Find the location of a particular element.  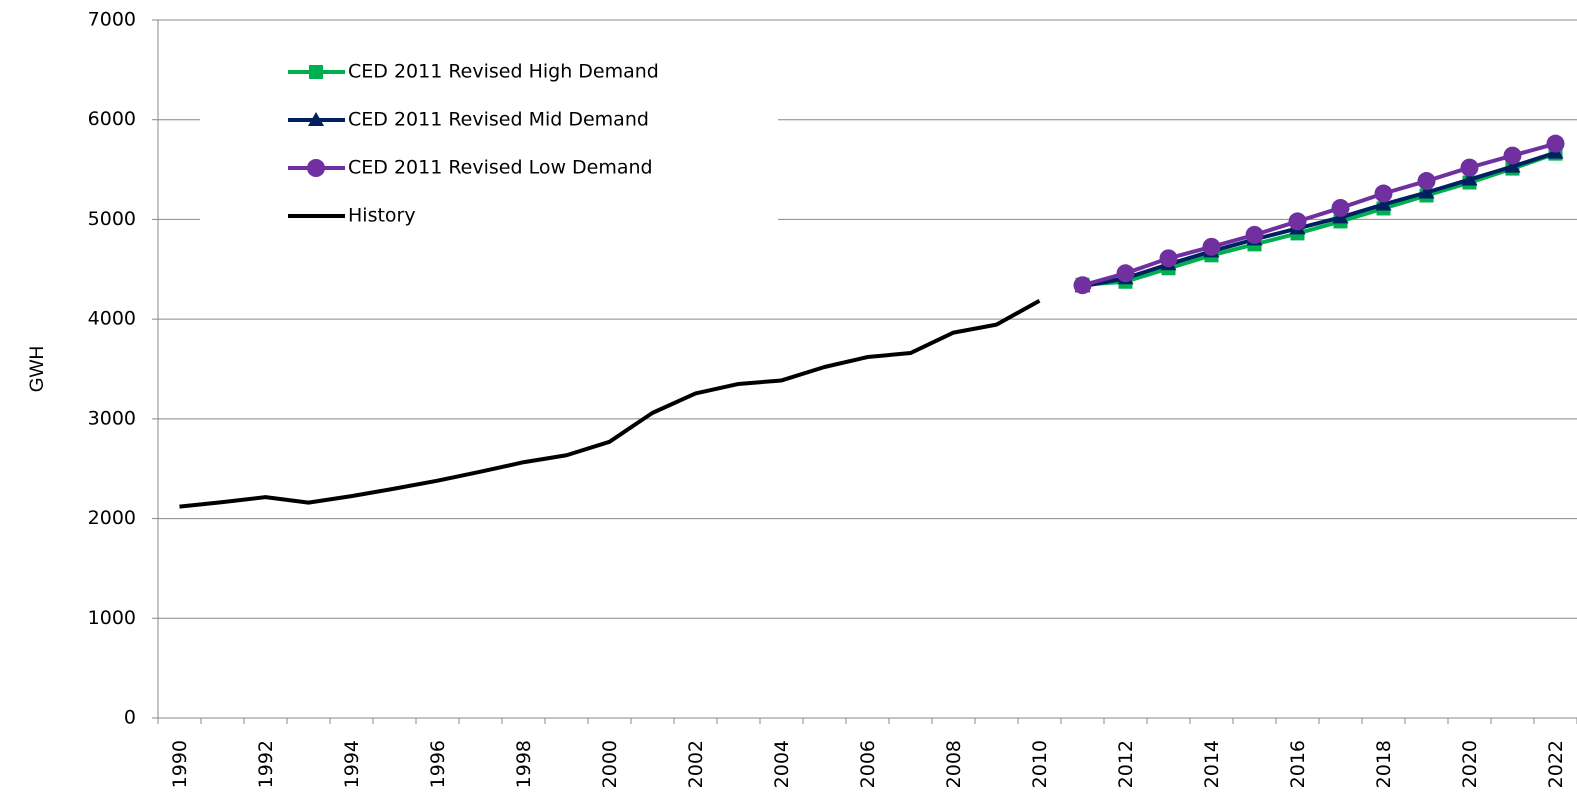

y-tick-label: 7000 is located at coordinates (112, 20).